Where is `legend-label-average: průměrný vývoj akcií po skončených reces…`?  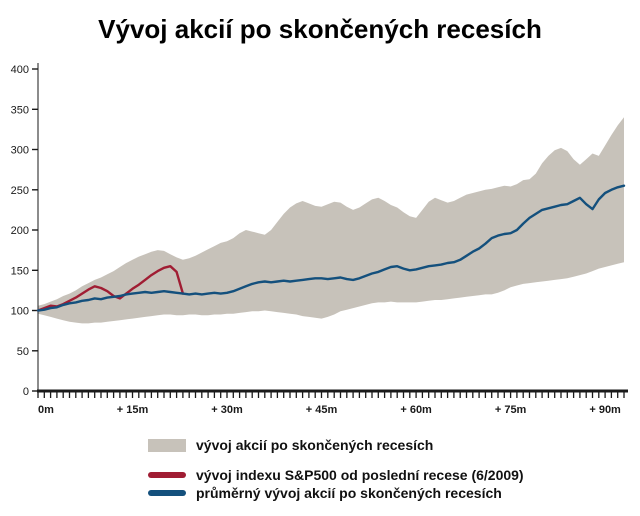 legend-label-average: průměrný vývoj akcií po skončených reces… is located at coordinates (349, 493).